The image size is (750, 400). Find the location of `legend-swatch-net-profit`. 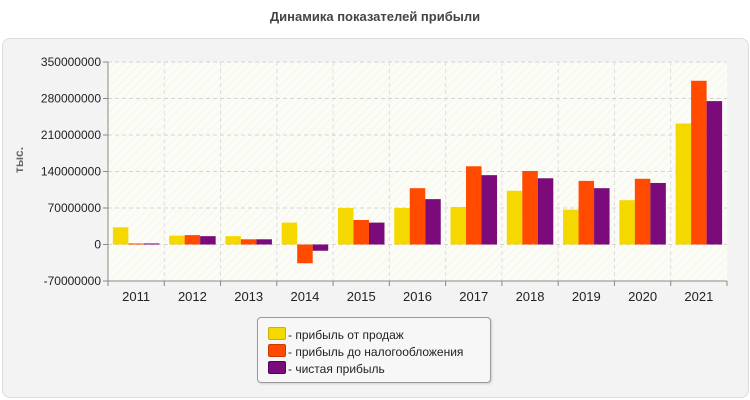

legend-swatch-net-profit is located at coordinates (277, 367).